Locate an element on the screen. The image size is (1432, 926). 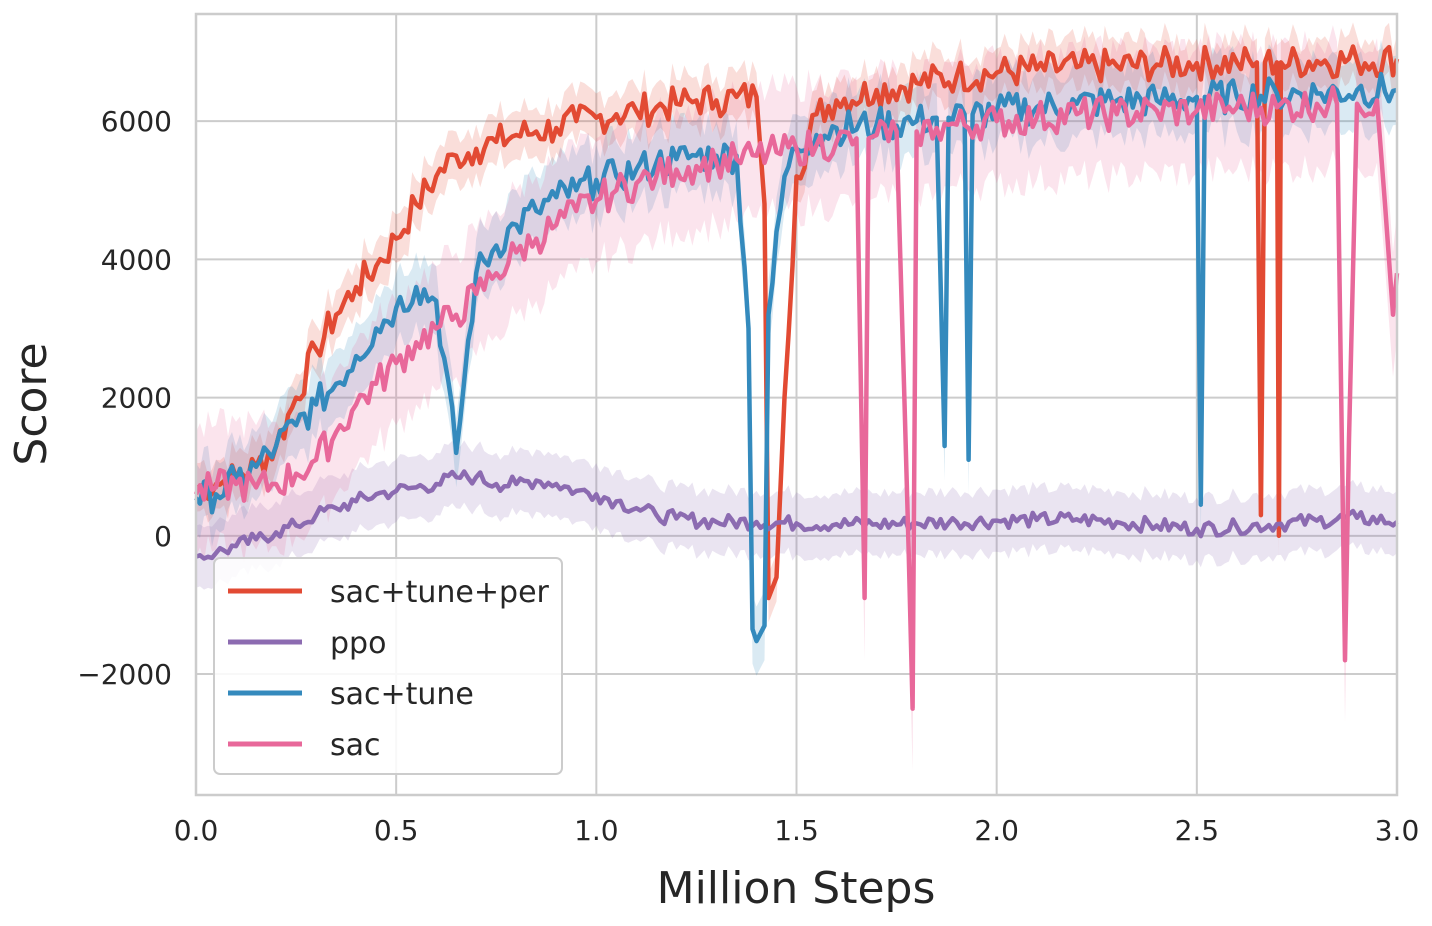
x-tick-label: 1.5 is located at coordinates (796, 830).